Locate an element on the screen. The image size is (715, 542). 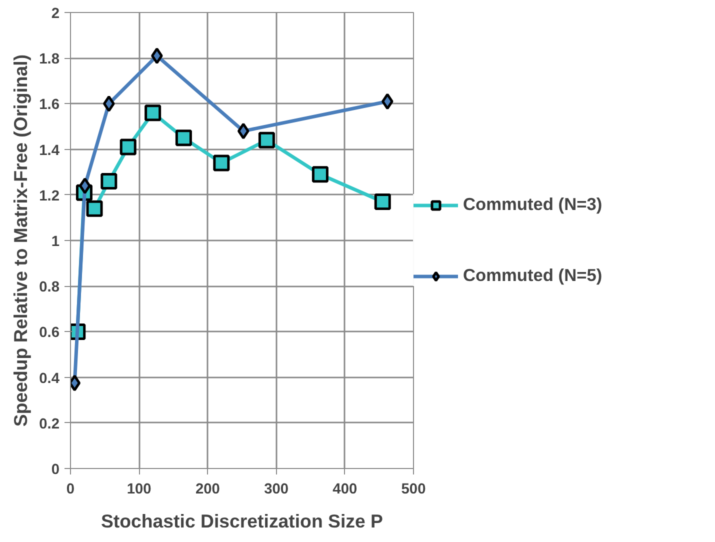
y-tick-label: 1.6 is located at coordinates (49, 105).